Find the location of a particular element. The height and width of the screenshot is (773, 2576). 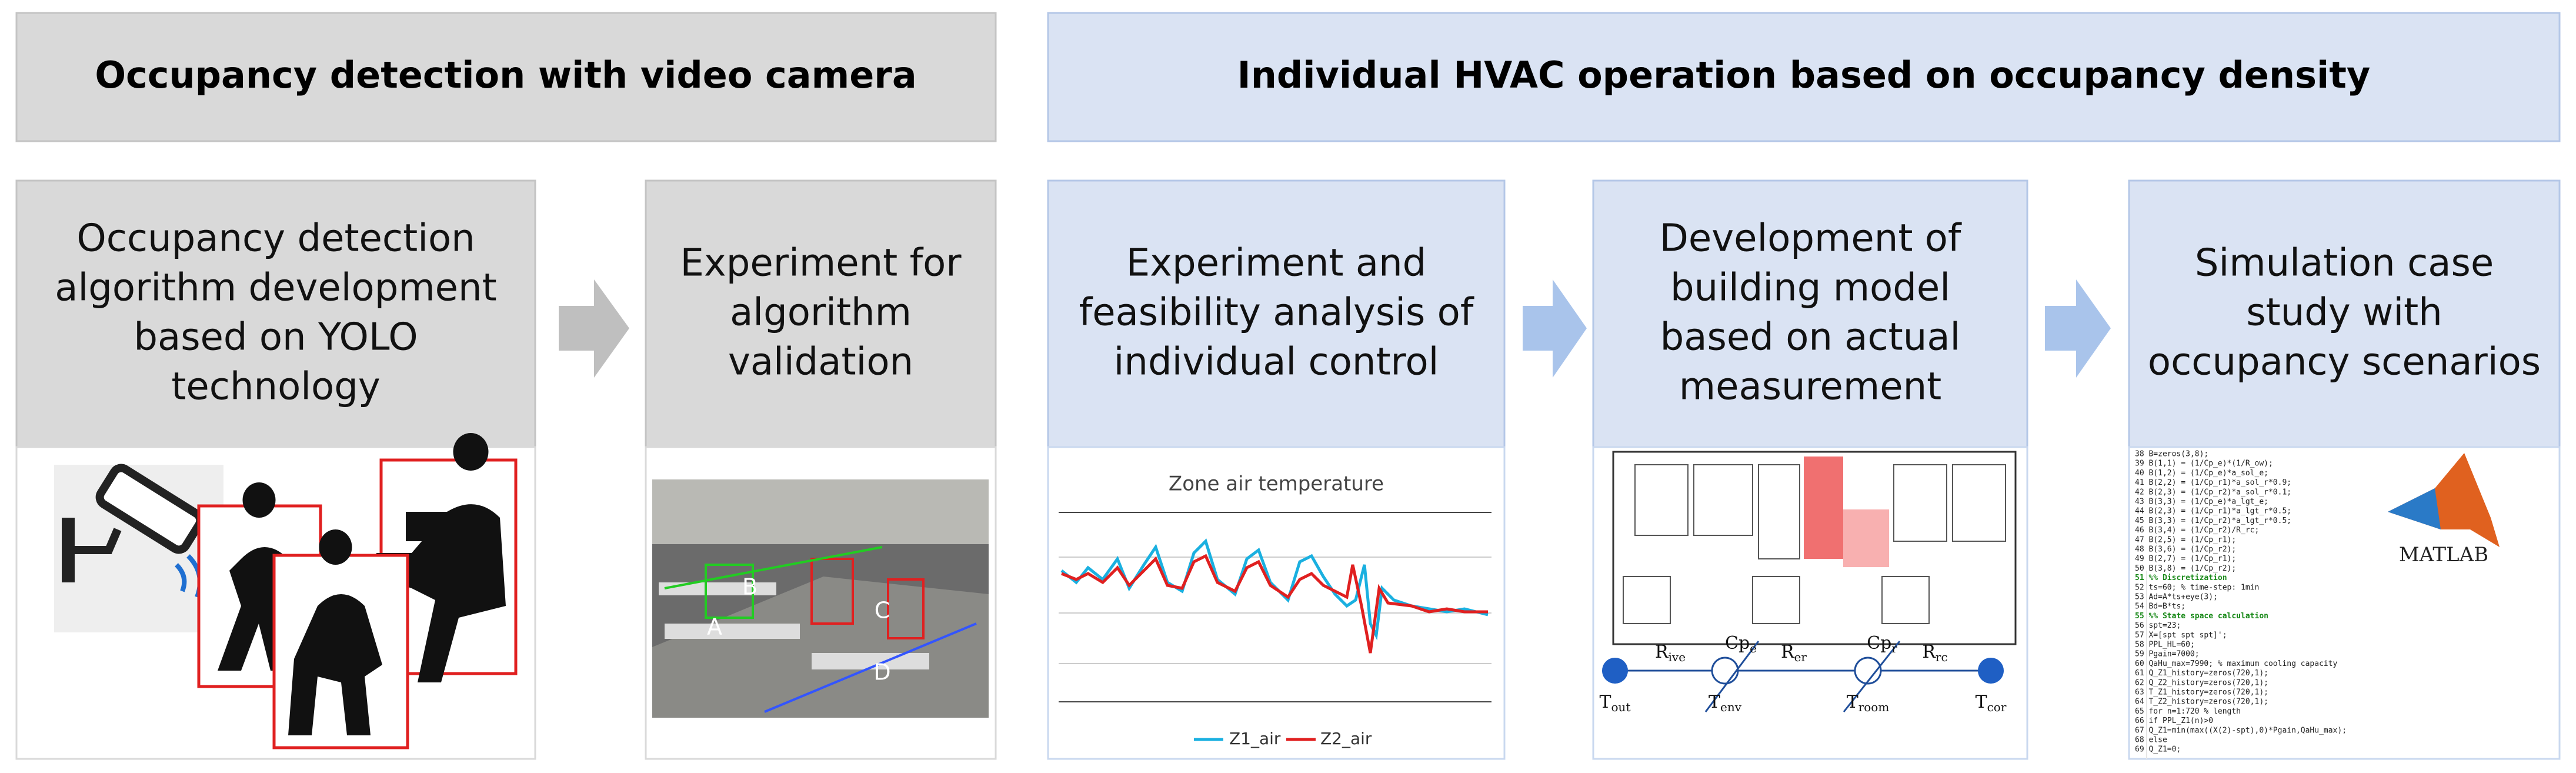

matlab-logo is located at coordinates (2444, 500).